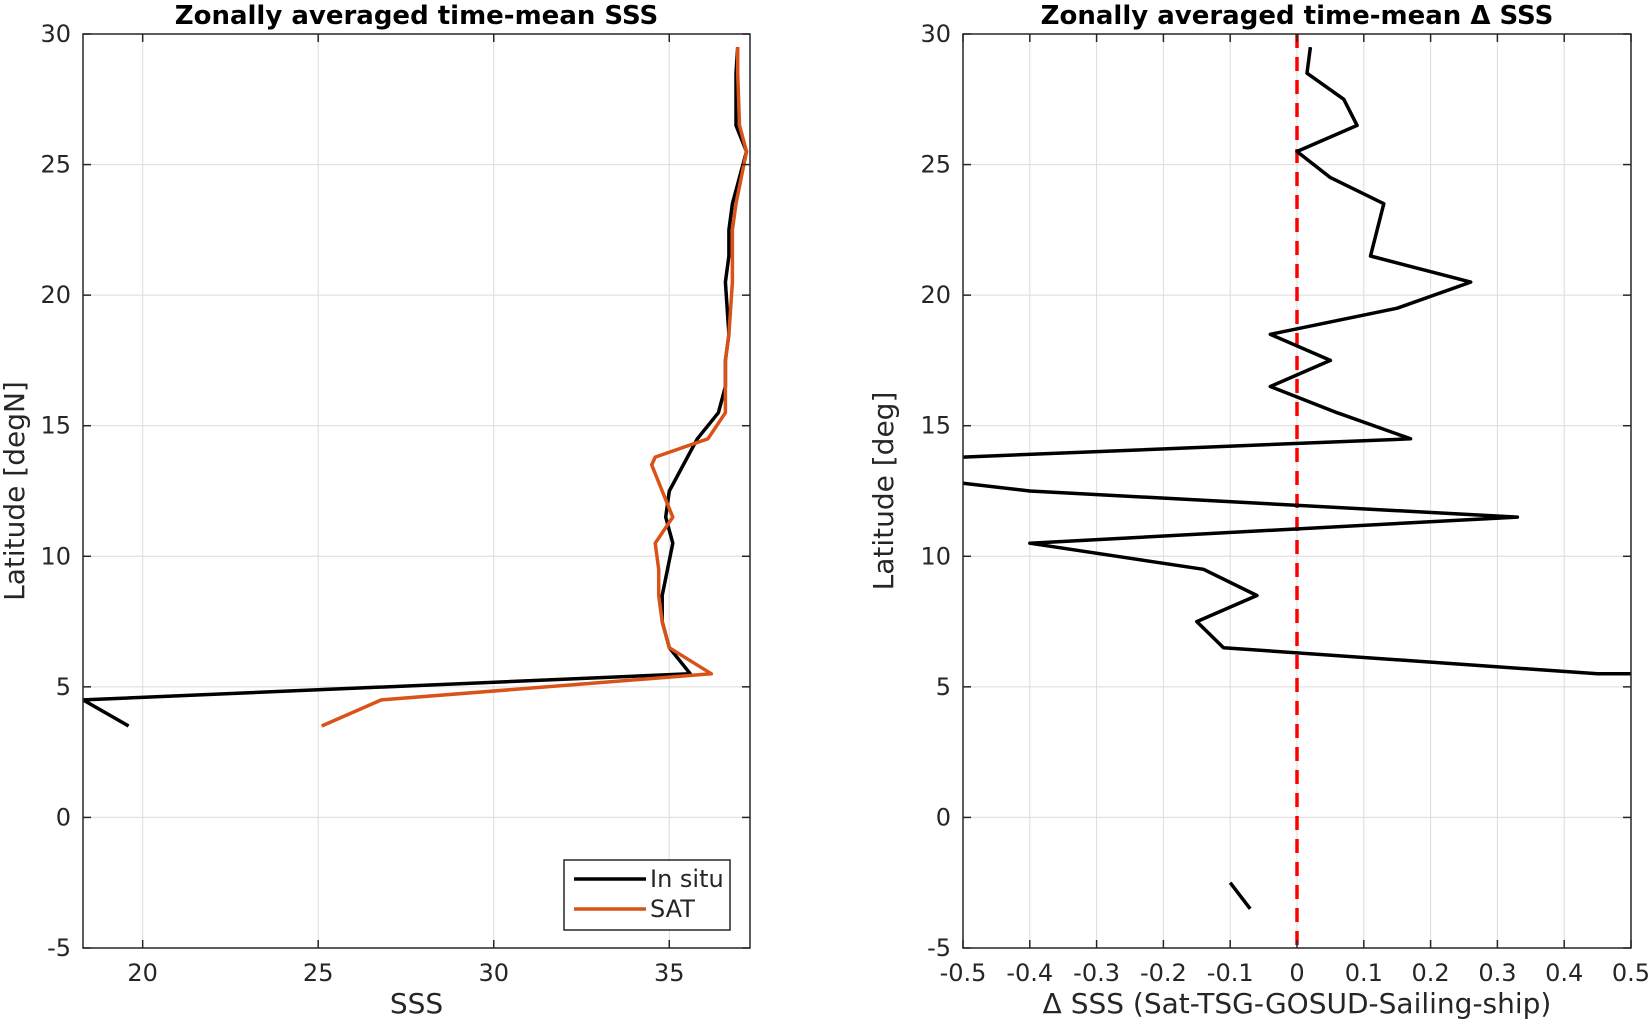 The width and height of the screenshot is (1651, 1027). Describe the element at coordinates (1163, 973) in the screenshot. I see `x-tick-label: -0.2` at that location.